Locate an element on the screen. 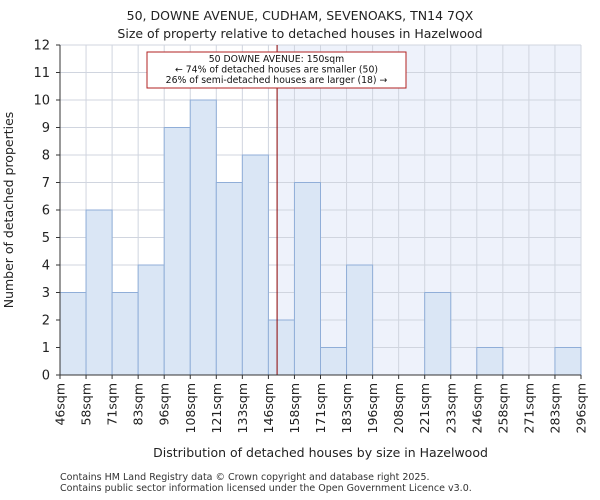 The height and width of the screenshot is (500, 600). x-tick-label-46sqm: 46sqm is located at coordinates (60, 404).